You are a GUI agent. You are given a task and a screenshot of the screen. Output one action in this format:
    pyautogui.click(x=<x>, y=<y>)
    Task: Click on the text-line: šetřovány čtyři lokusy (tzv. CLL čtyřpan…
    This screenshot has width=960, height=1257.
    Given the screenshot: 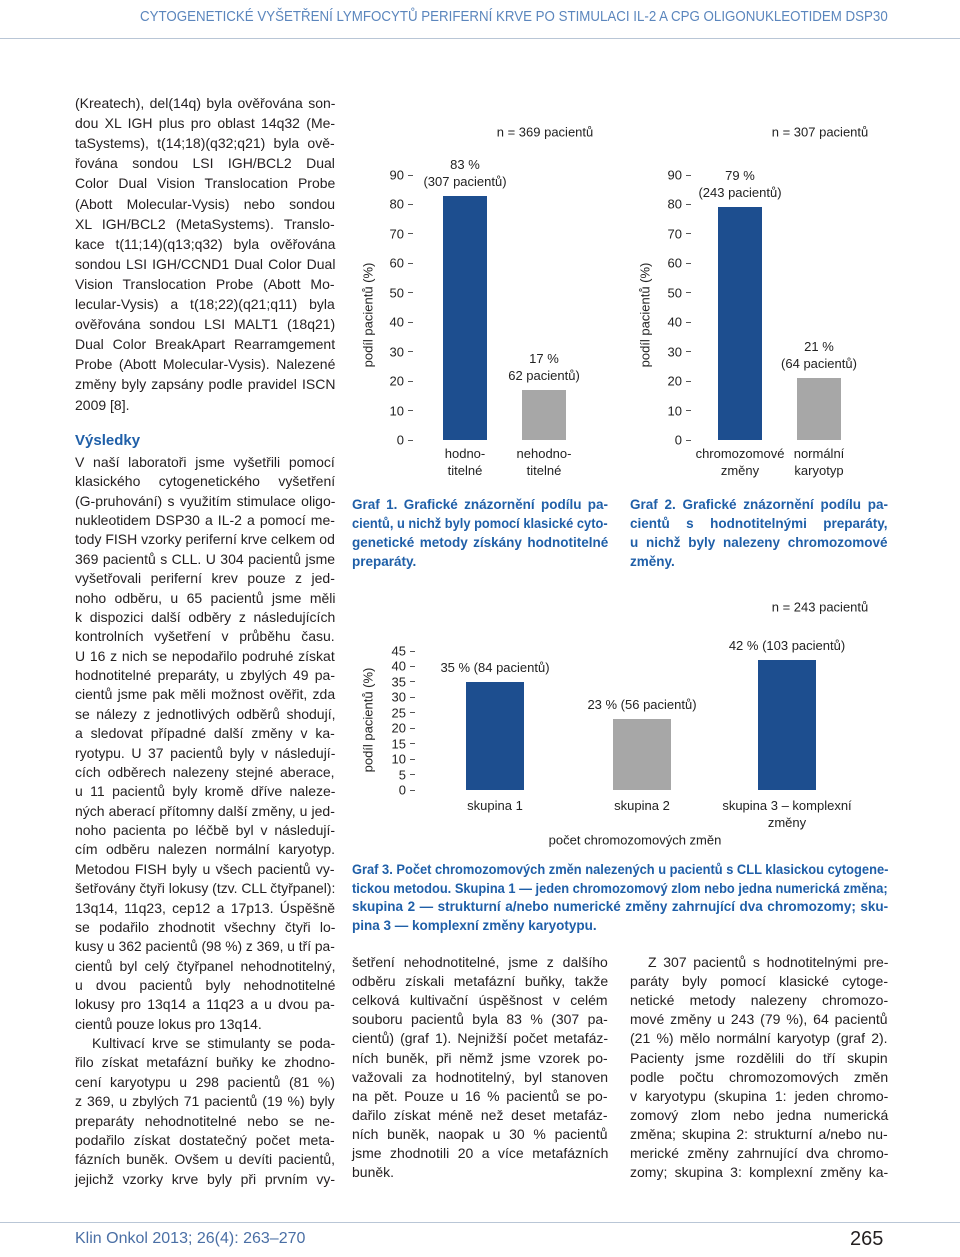 What is the action you would take?
    pyautogui.click(x=205, y=888)
    